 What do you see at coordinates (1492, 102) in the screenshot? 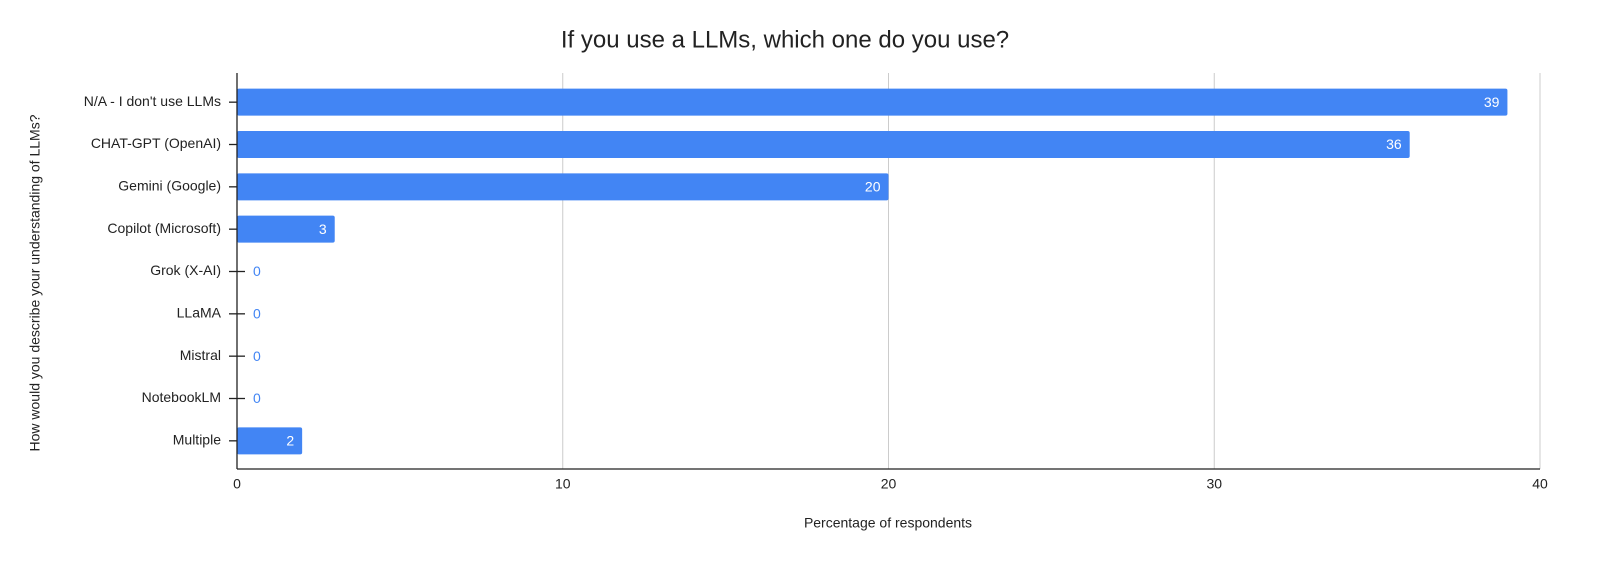
I see `data-label: 39` at bounding box center [1492, 102].